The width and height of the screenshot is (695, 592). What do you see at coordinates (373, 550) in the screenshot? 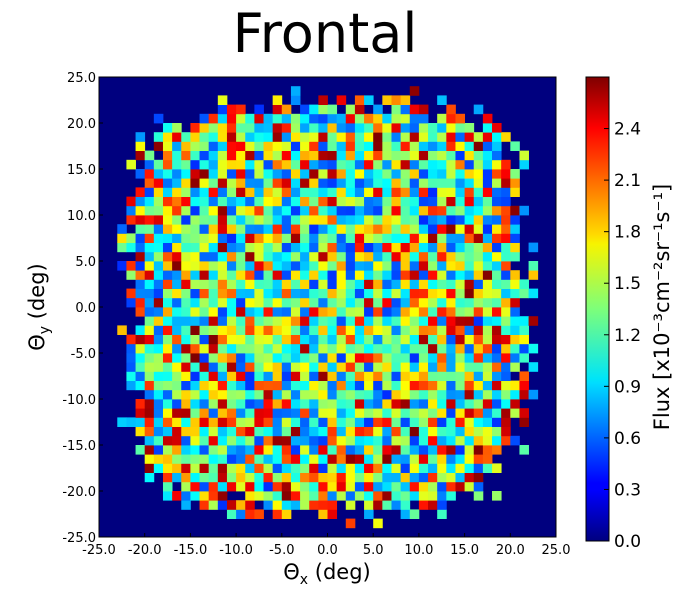
I see `x-tick-label: 5.0` at bounding box center [373, 550].